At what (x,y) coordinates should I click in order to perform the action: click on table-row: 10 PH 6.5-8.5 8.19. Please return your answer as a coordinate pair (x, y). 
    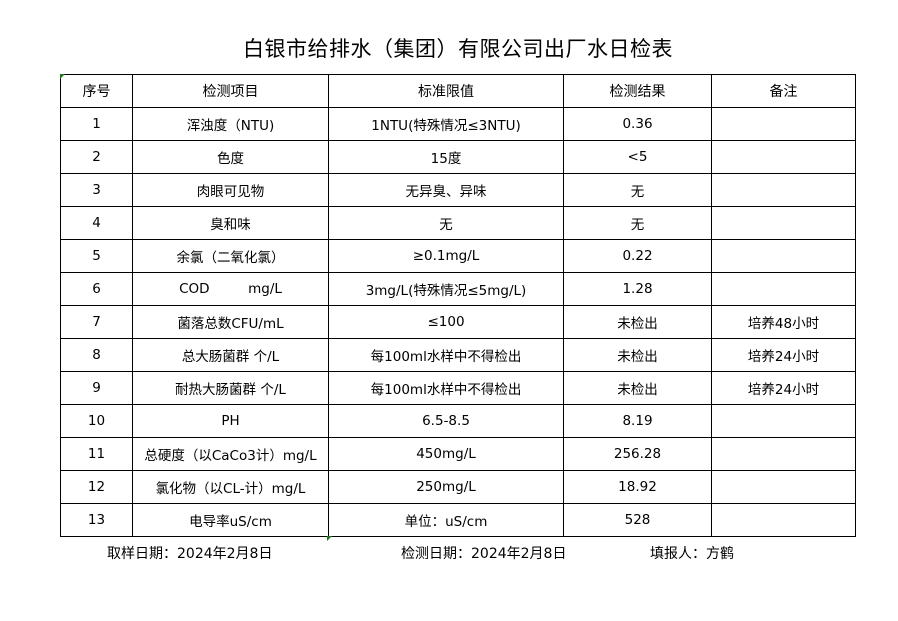
    Looking at the image, I should click on (458, 421).